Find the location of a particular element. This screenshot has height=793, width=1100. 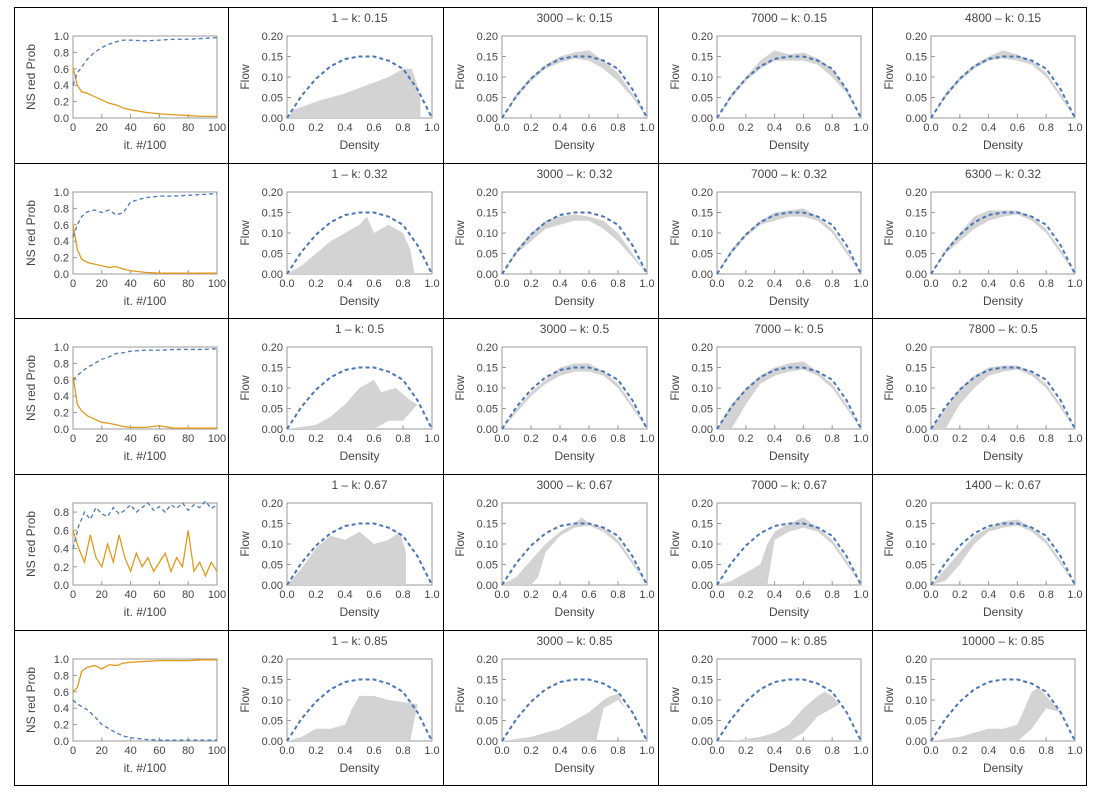

chart-title: 3000 – k: 0.5 is located at coordinates (575, 329).